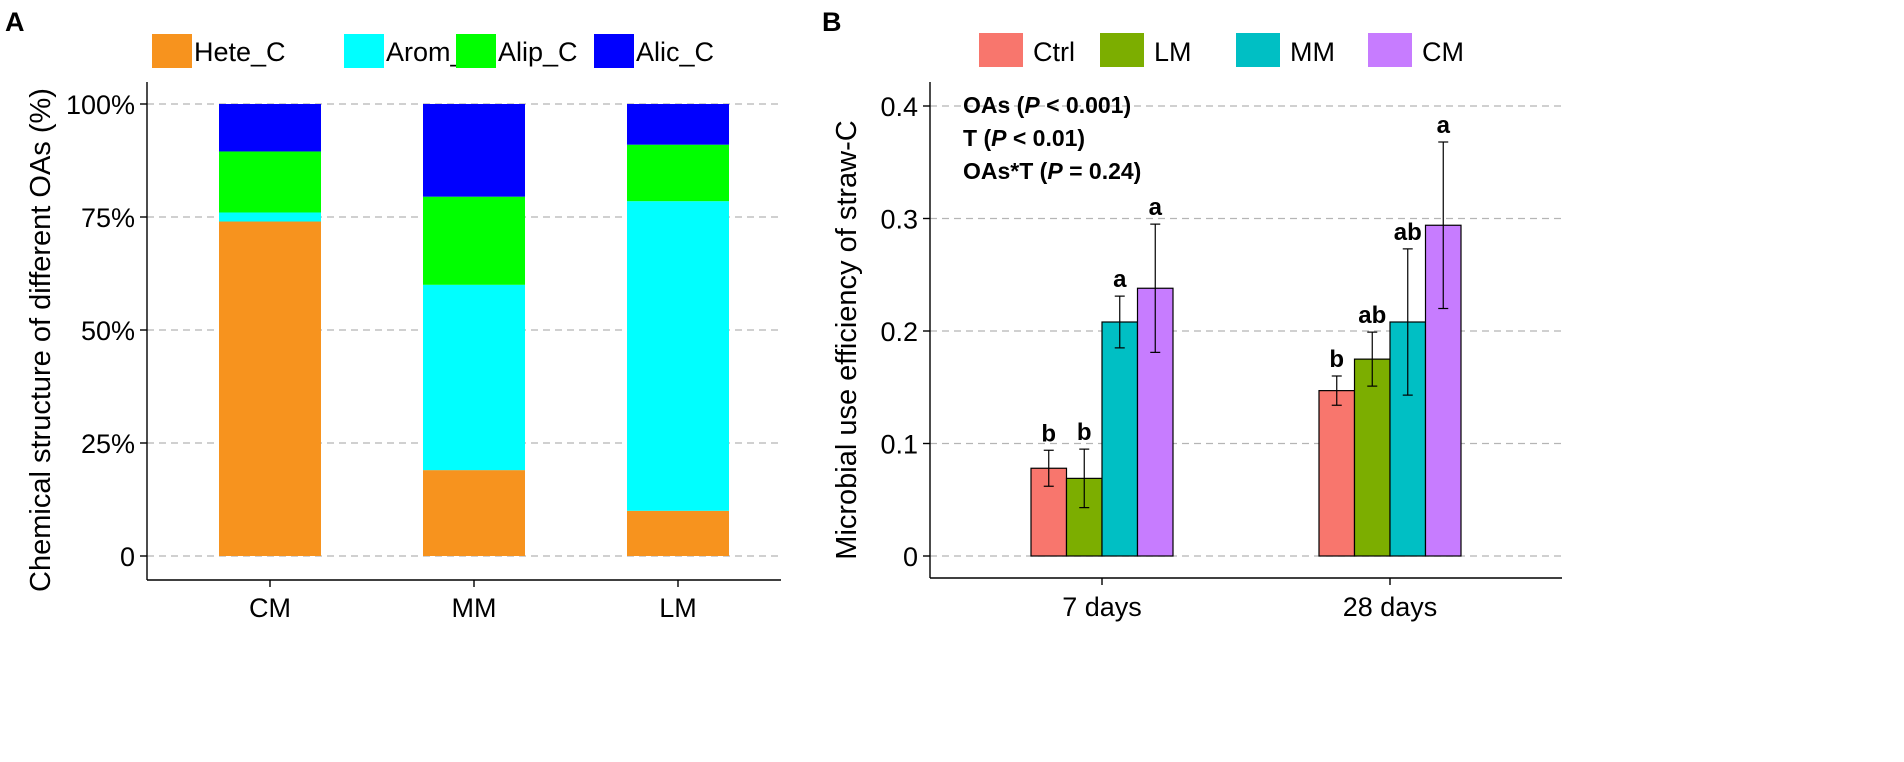  I want to click on panel-a-bar-cm-alip-c, so click(270, 182).